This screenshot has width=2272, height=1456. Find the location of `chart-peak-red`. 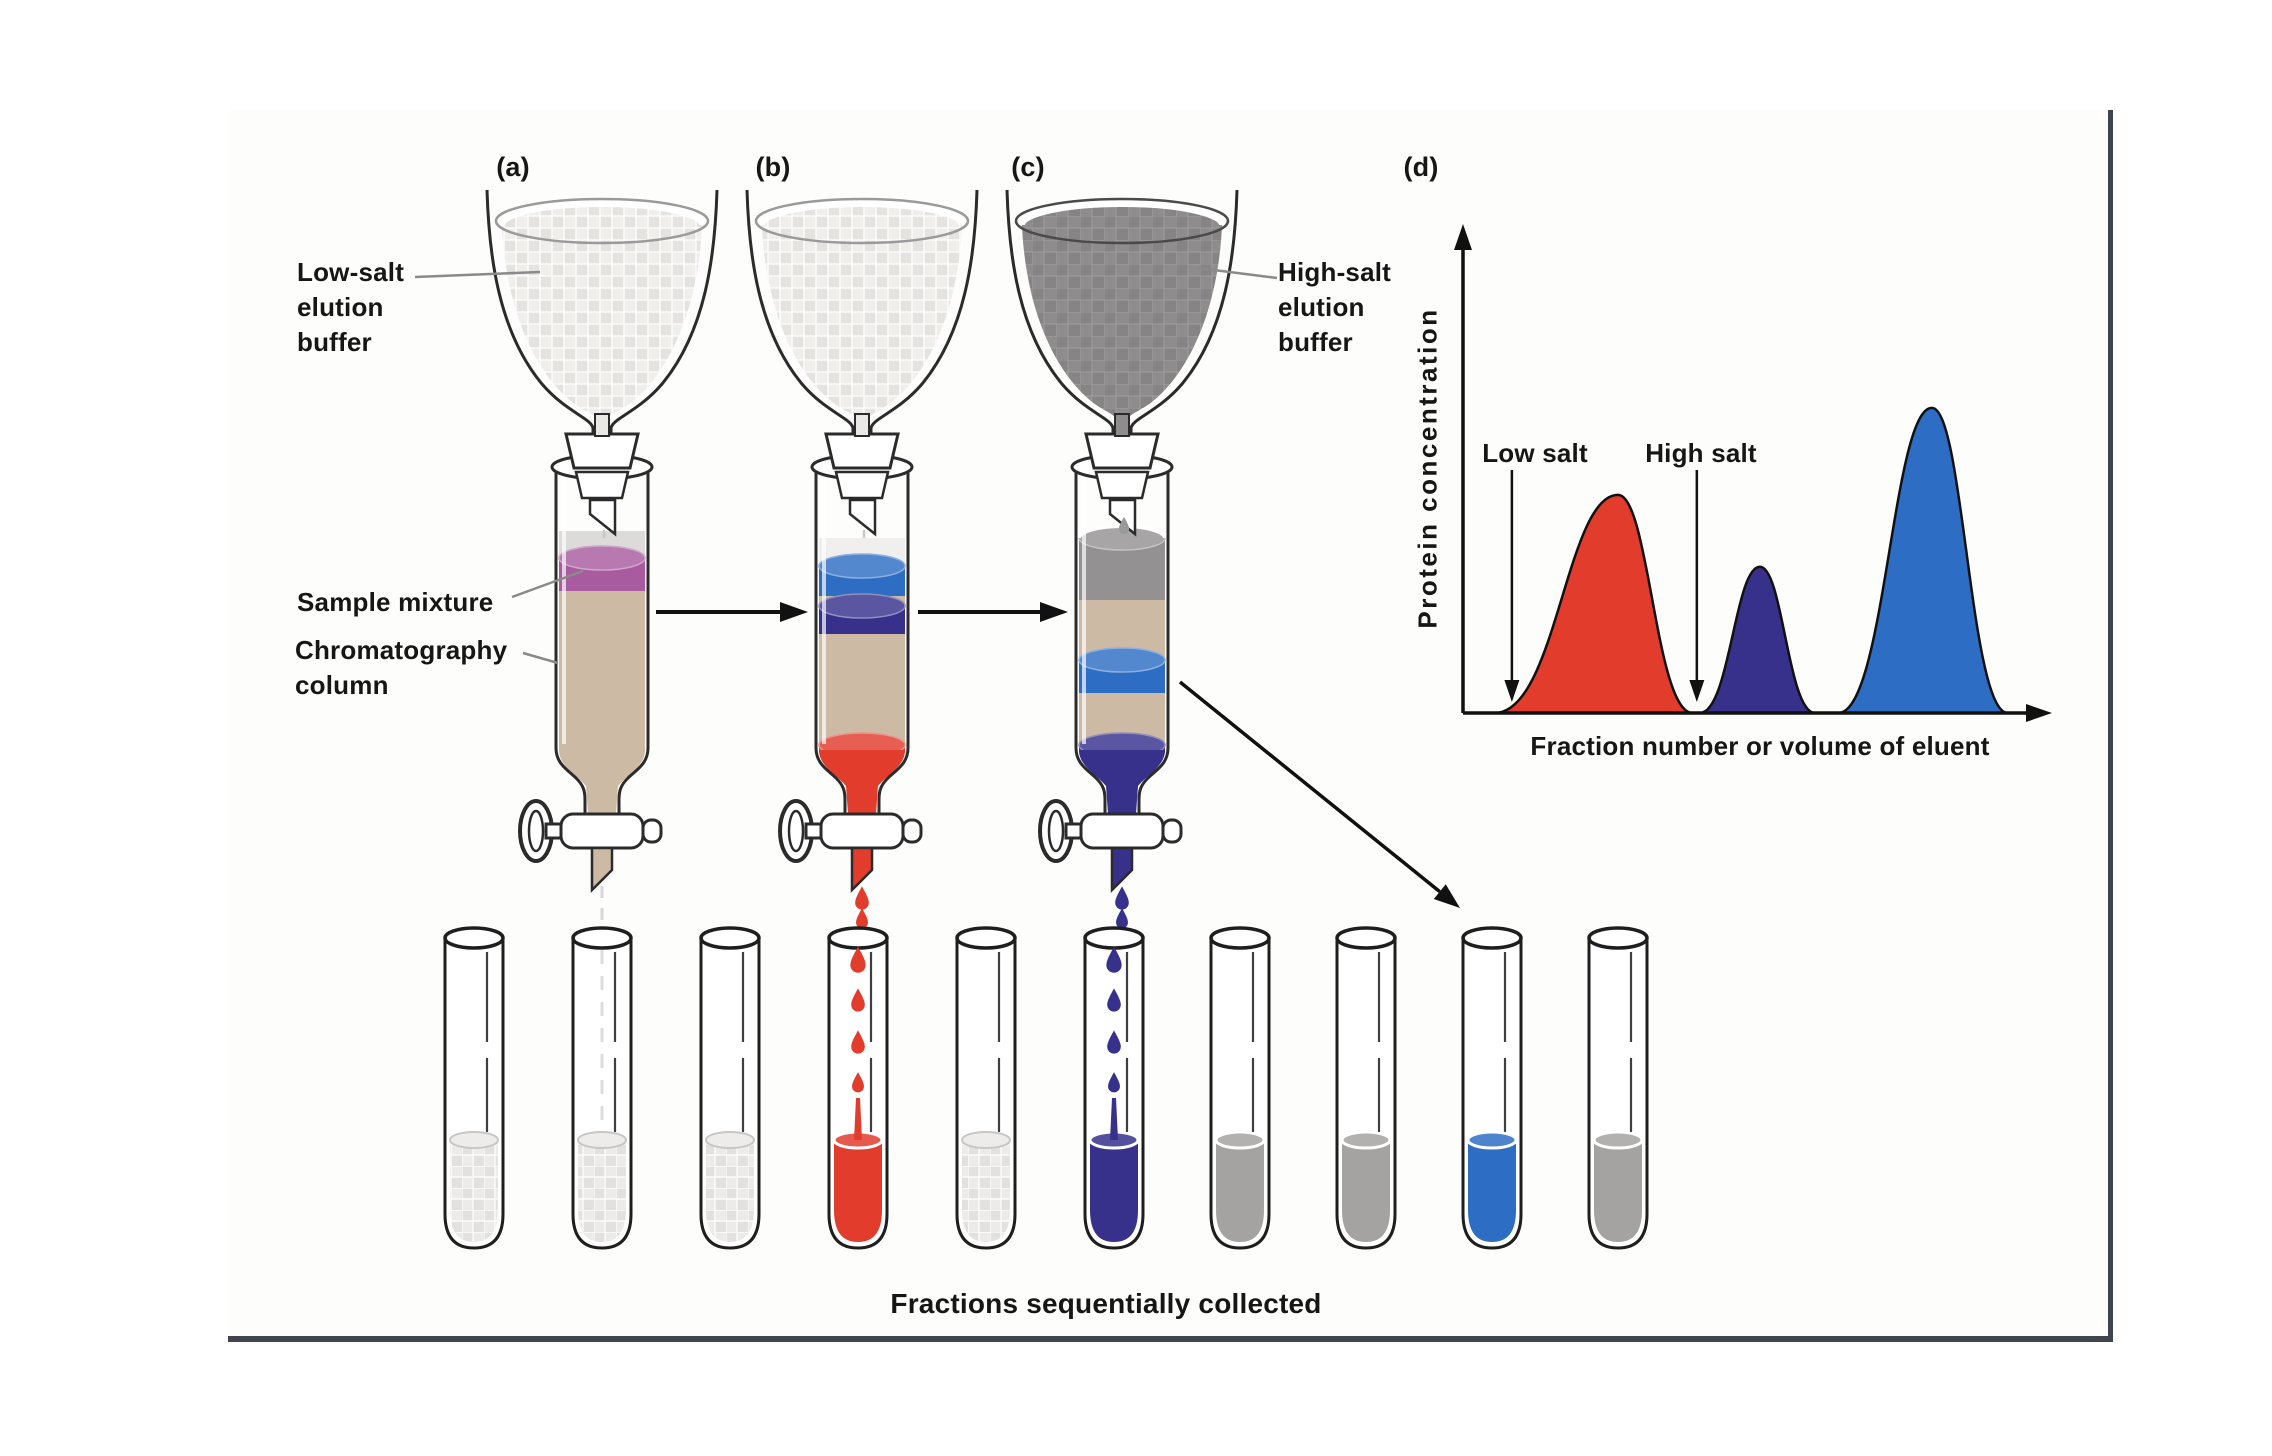

chart-peak-red is located at coordinates (1594, 604).